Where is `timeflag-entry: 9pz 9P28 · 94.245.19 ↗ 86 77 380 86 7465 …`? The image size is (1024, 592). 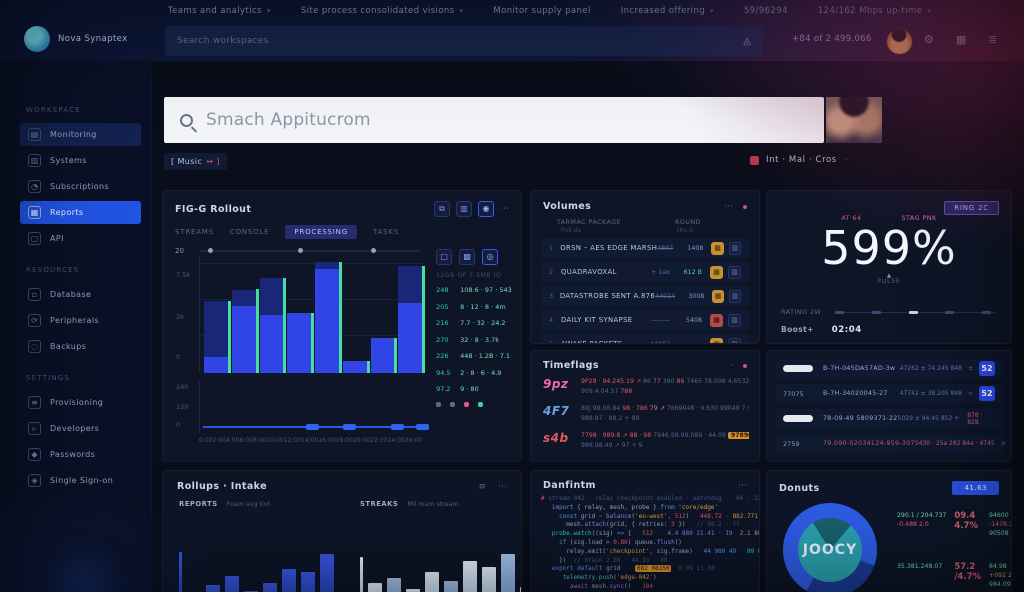 timeflag-entry: 9pz 9P28 · 94.245.19 ↗ 86 77 380 86 7465 … is located at coordinates (645, 385).